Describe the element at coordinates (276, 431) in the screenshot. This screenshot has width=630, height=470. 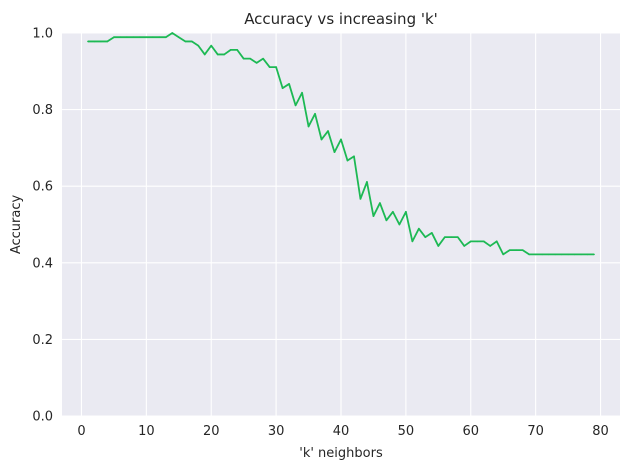
I see `x-tick-label: 30` at that location.